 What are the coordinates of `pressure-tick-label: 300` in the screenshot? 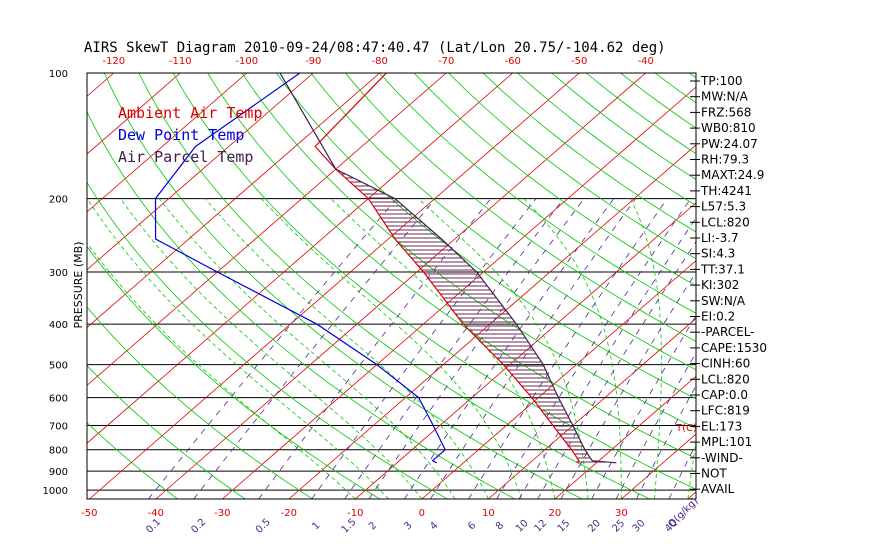 It's located at (58, 273).